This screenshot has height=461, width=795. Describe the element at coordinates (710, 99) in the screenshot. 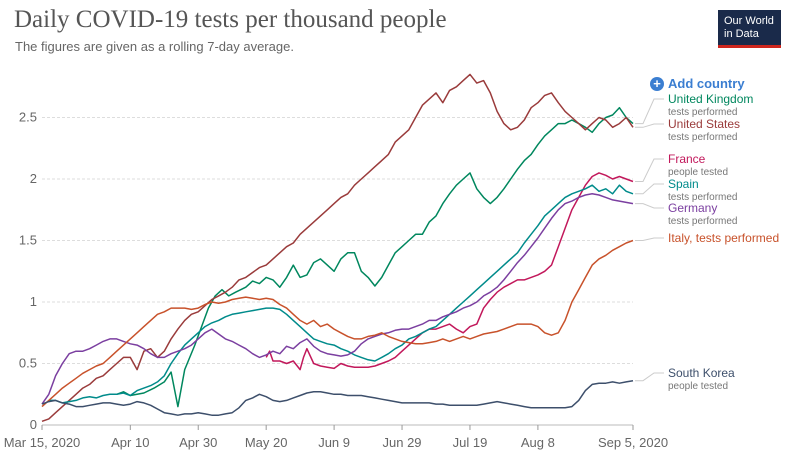

I see `series-label: United Kingdom` at that location.